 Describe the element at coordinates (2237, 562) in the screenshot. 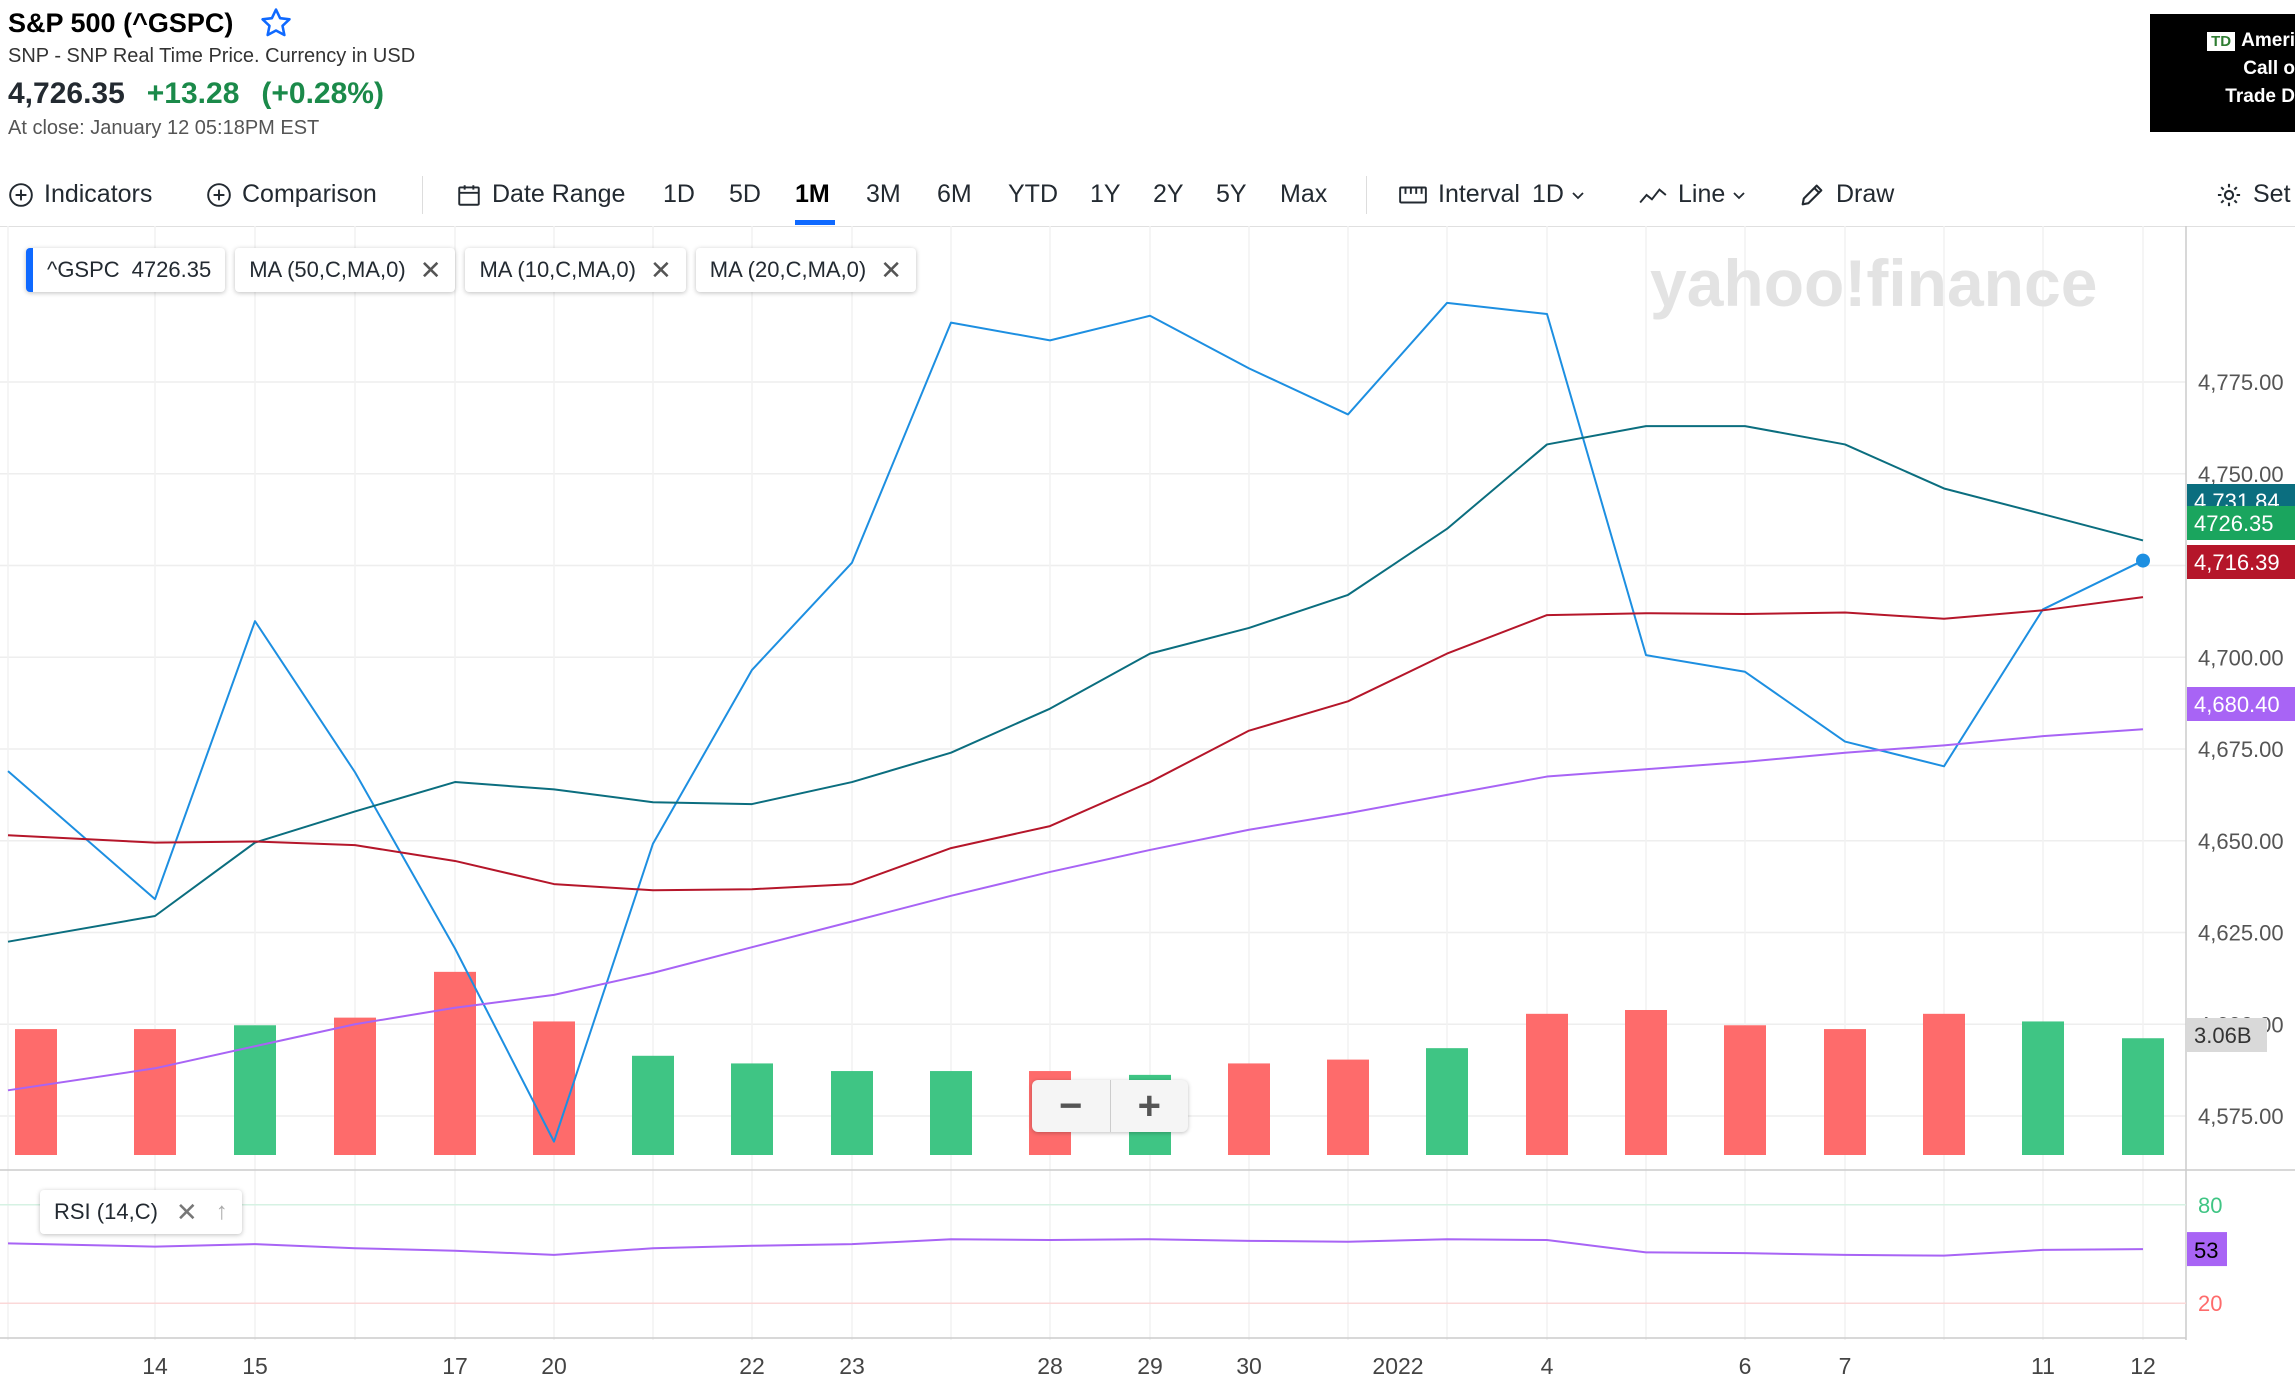

I see `ma20-last-label: 4,716.39` at that location.